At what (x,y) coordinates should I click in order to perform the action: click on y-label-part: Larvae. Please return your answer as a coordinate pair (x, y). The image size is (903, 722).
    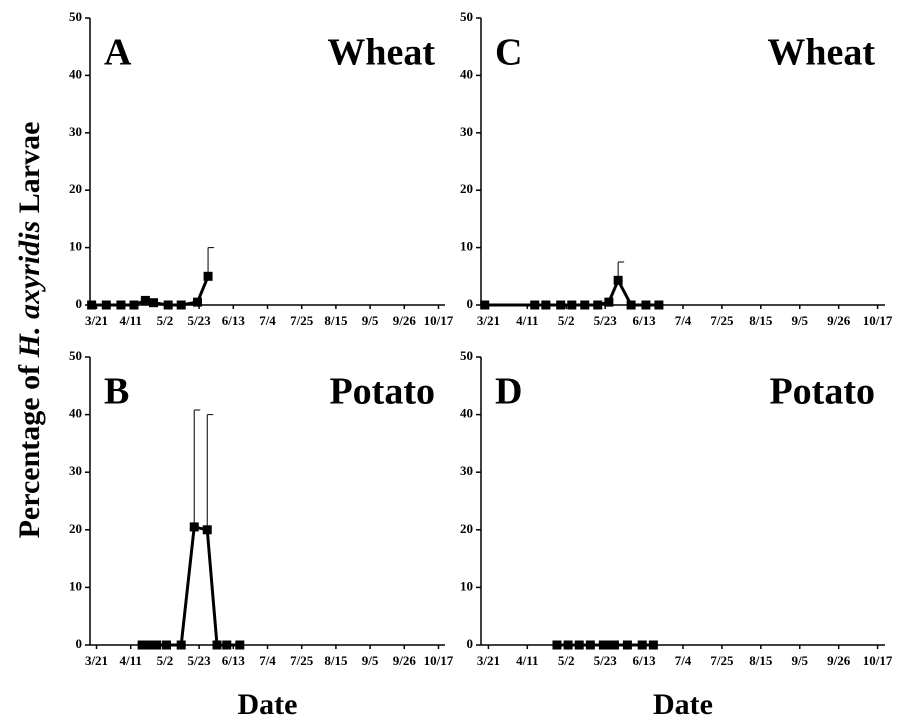
    Looking at the image, I should click on (29, 168).